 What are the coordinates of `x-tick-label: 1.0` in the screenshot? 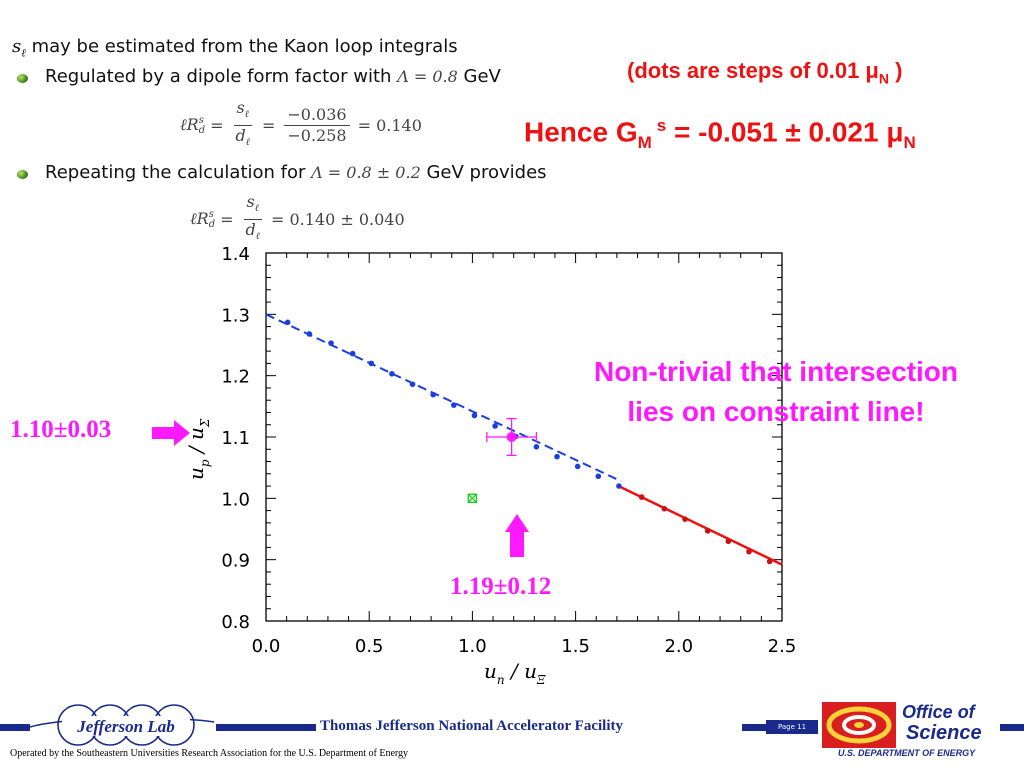 It's located at (472, 646).